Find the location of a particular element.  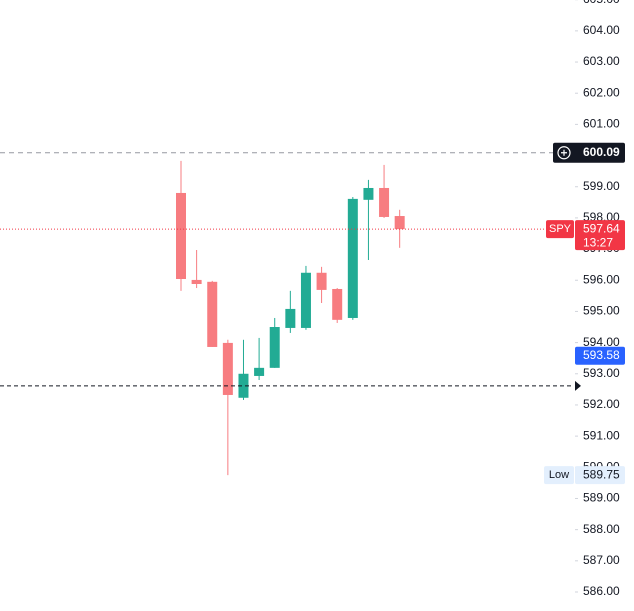

y-tick-label: 603.00 is located at coordinates (601, 61).